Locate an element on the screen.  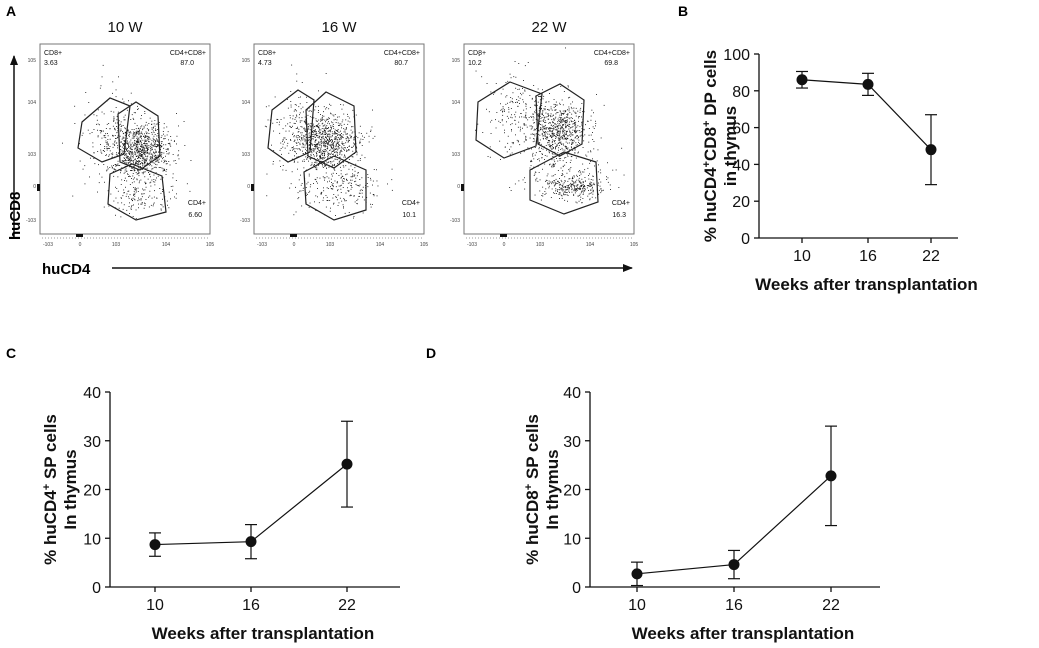
y-axis-title-line1: % huCD8+ SP cells is located at coordinates (532, 489).